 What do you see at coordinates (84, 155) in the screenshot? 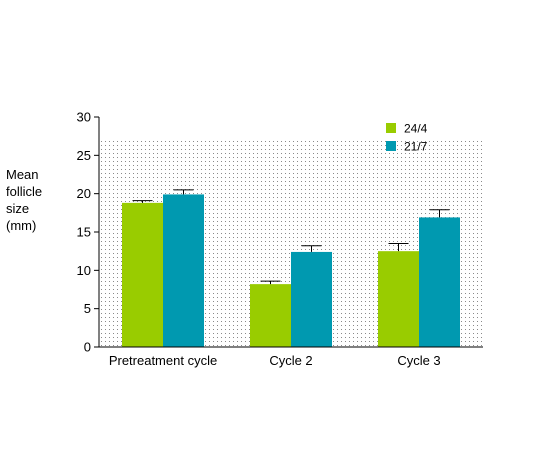
I see `y-tick-label: 25` at bounding box center [84, 155].